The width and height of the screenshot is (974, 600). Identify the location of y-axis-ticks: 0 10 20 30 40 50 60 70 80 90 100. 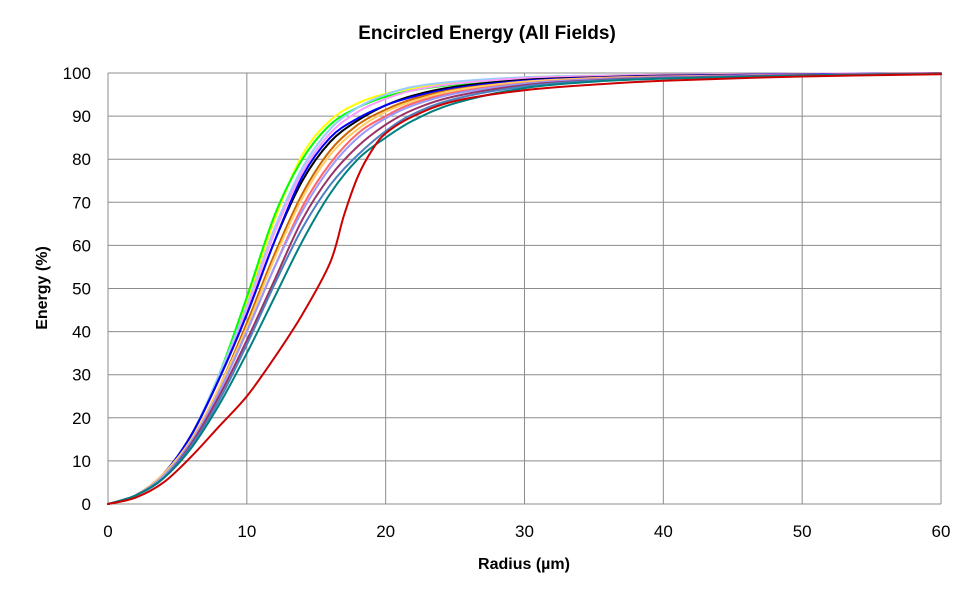
(77, 289).